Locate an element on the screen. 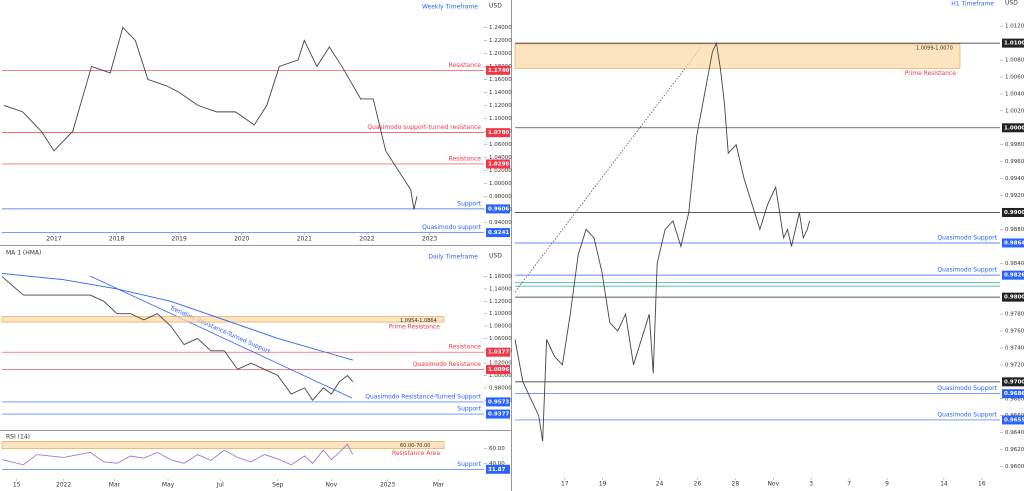 This screenshot has height=491, width=1024. x-tick-label: Jul is located at coordinates (220, 485).